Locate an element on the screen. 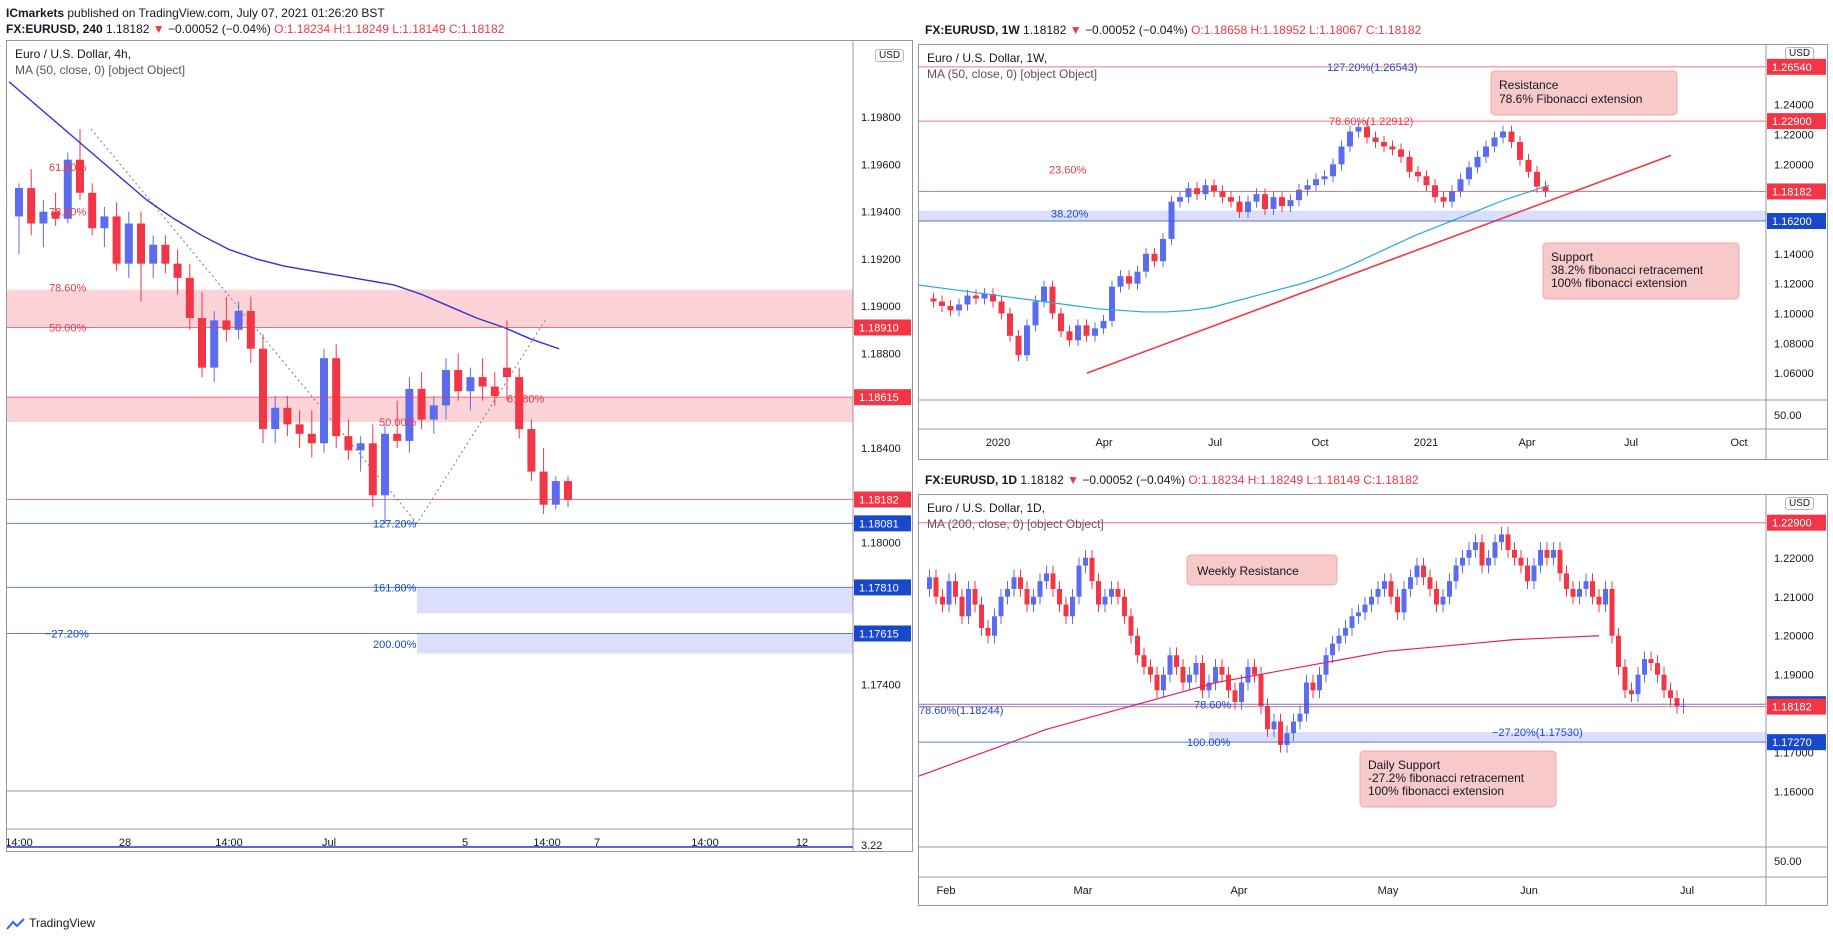 The height and width of the screenshot is (942, 1833). fib-zone is located at coordinates (1342, 215).